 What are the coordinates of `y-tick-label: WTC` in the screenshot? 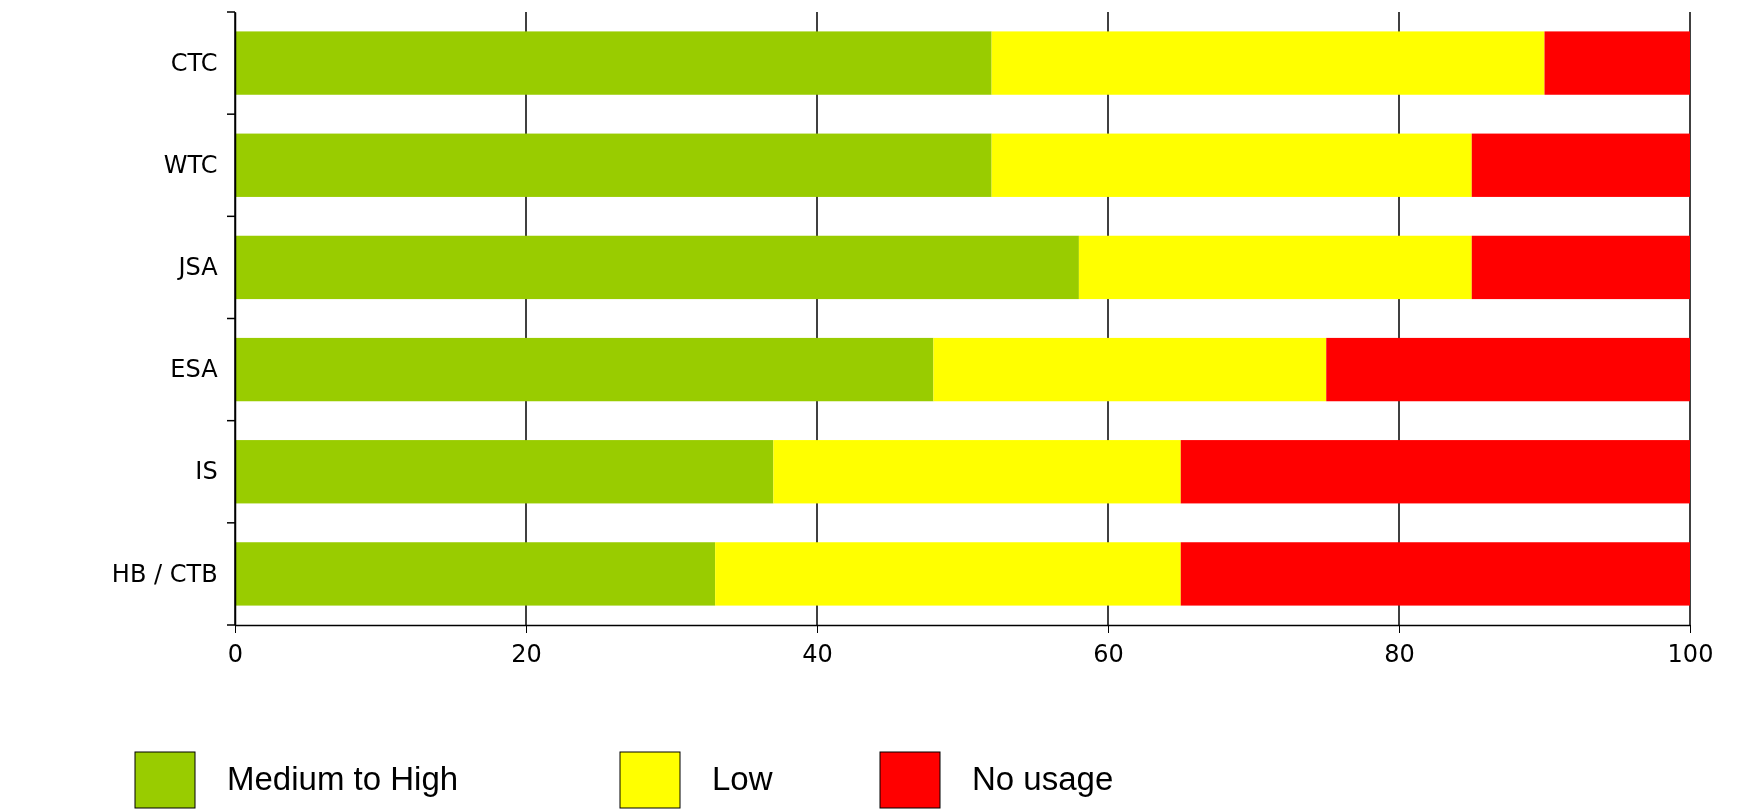 It's located at (190, 164).